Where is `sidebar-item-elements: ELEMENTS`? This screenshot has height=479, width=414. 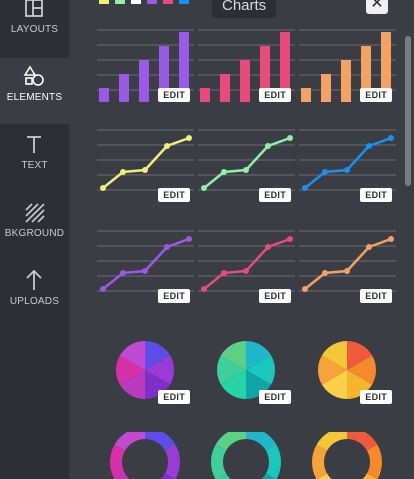
sidebar-item-elements: ELEMENTS is located at coordinates (34, 91).